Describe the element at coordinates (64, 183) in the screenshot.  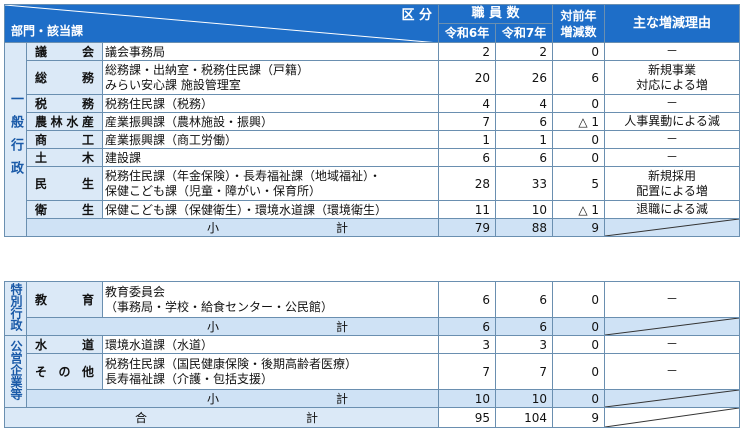
I see `dept-cell: 民 生` at that location.